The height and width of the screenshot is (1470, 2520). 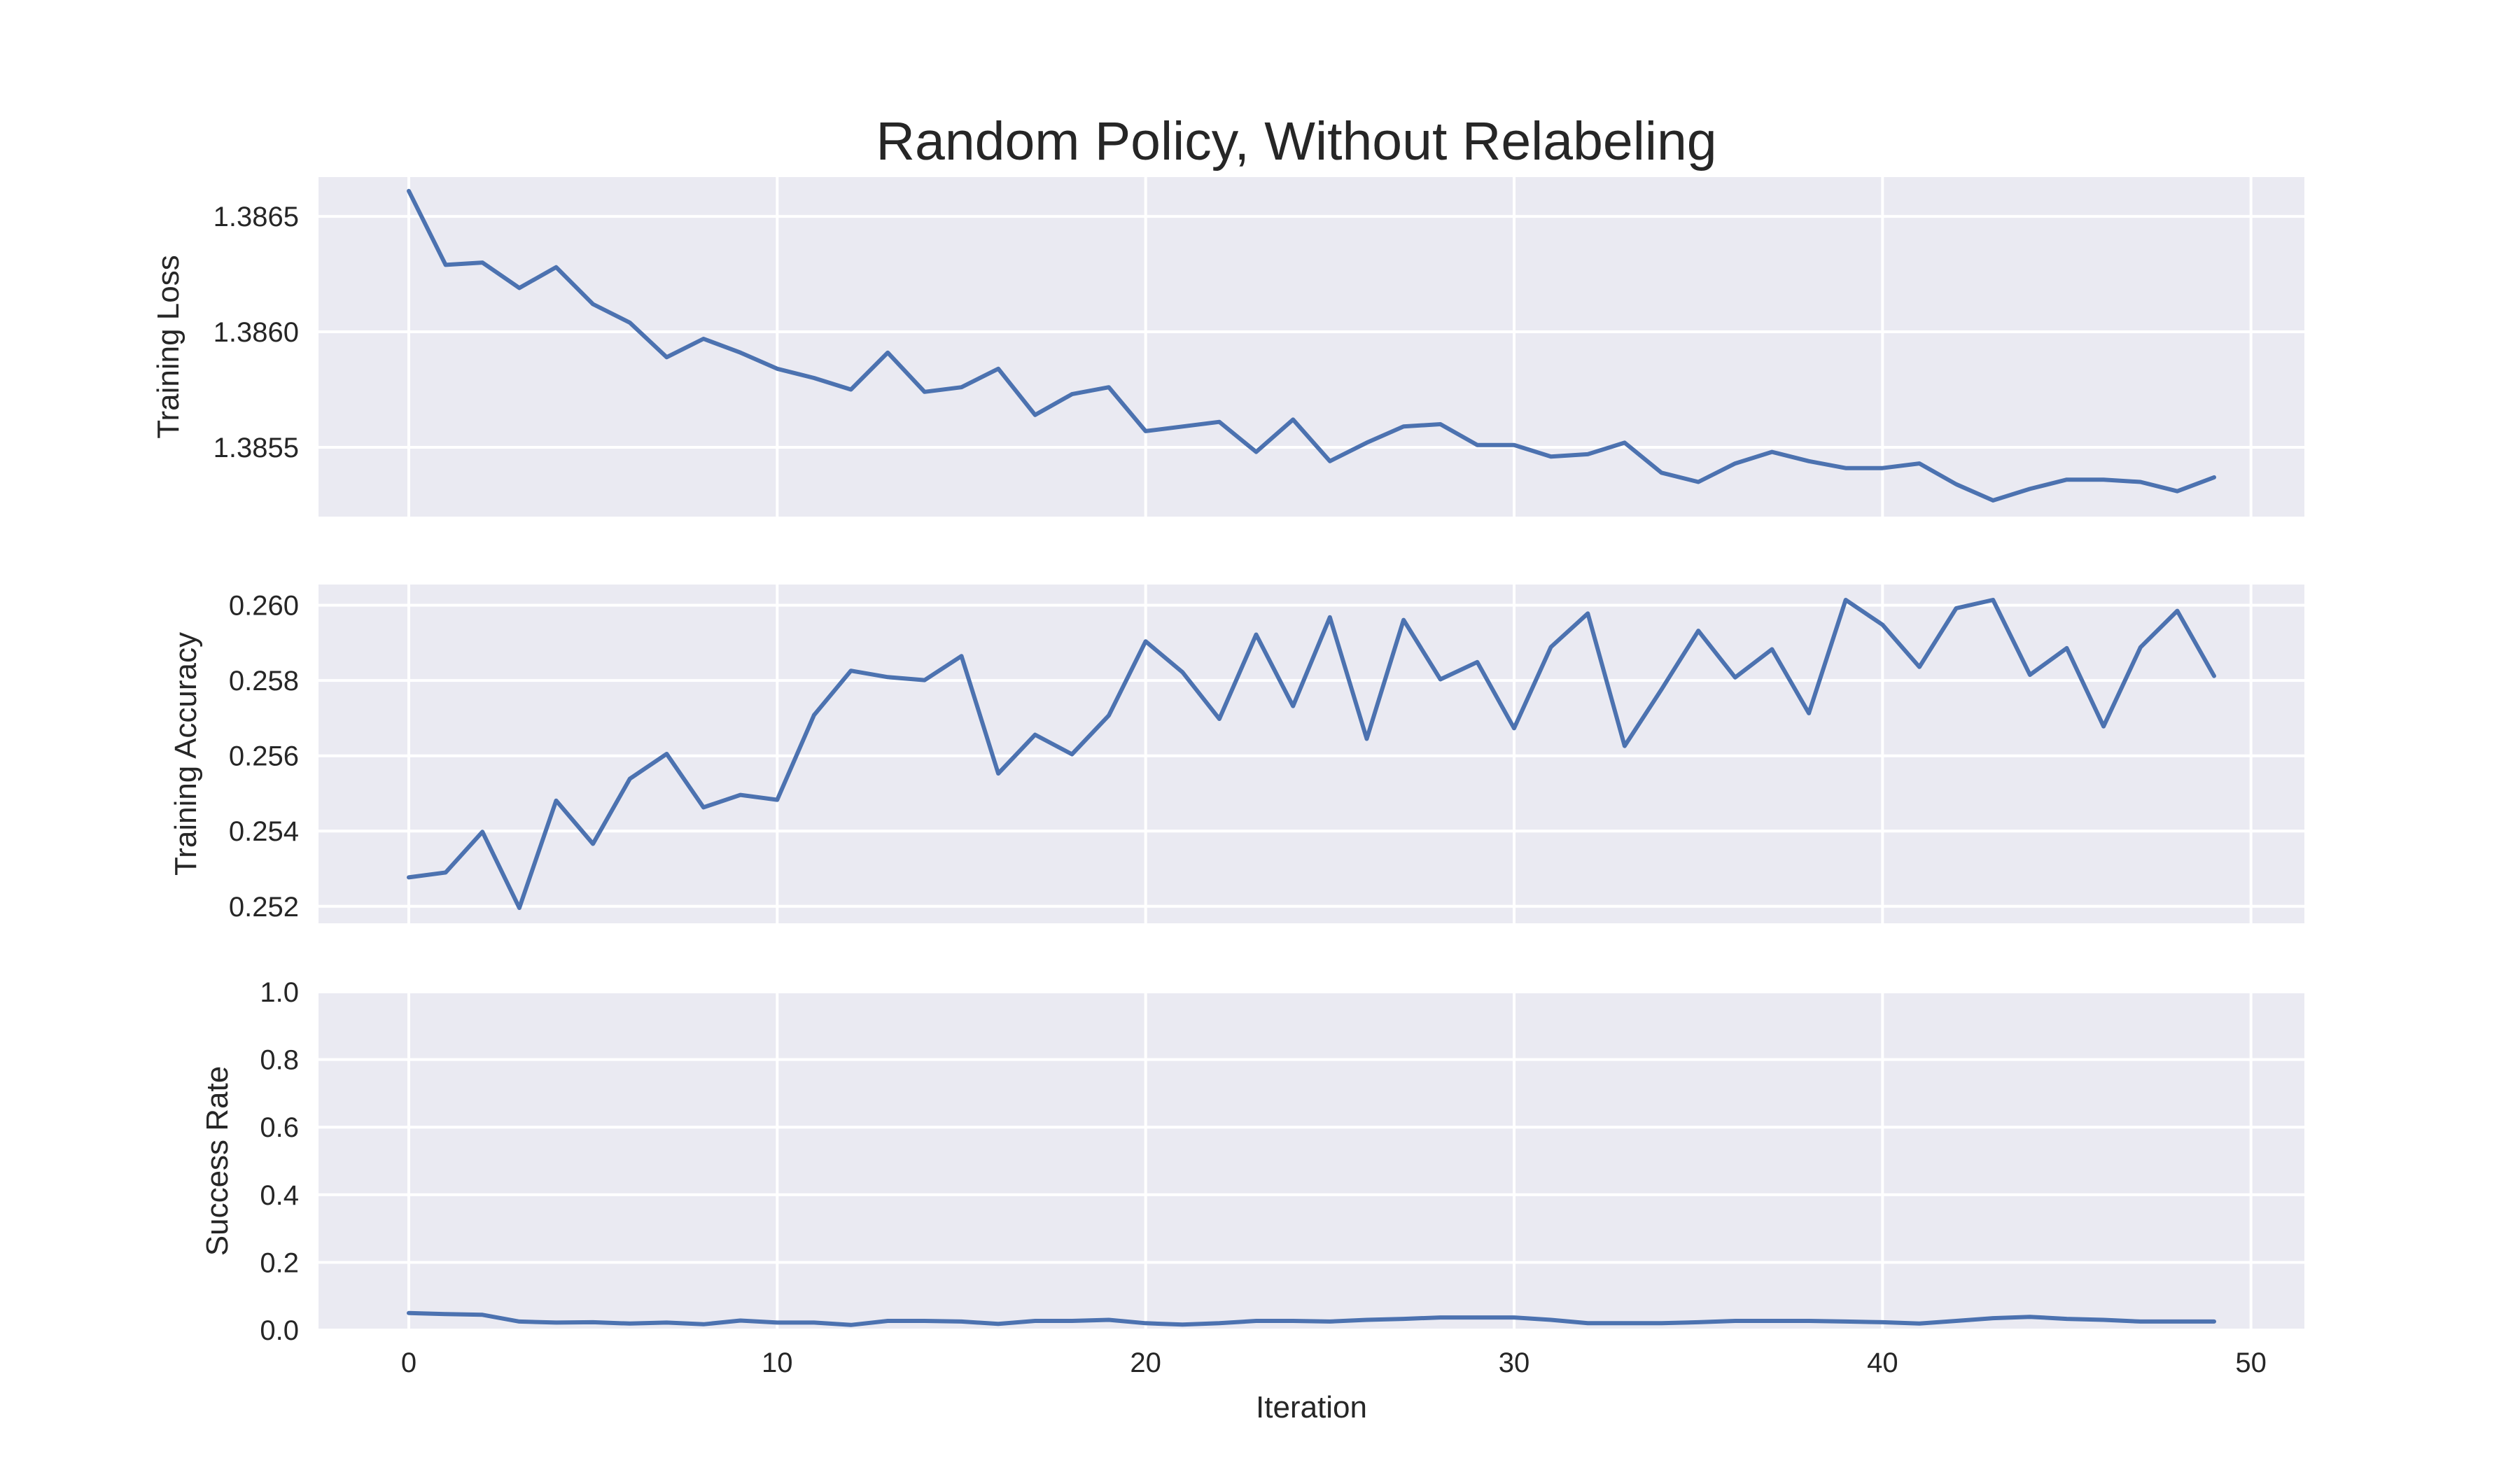 What do you see at coordinates (279, 1060) in the screenshot?
I see `y-tick-label: 0.8` at bounding box center [279, 1060].